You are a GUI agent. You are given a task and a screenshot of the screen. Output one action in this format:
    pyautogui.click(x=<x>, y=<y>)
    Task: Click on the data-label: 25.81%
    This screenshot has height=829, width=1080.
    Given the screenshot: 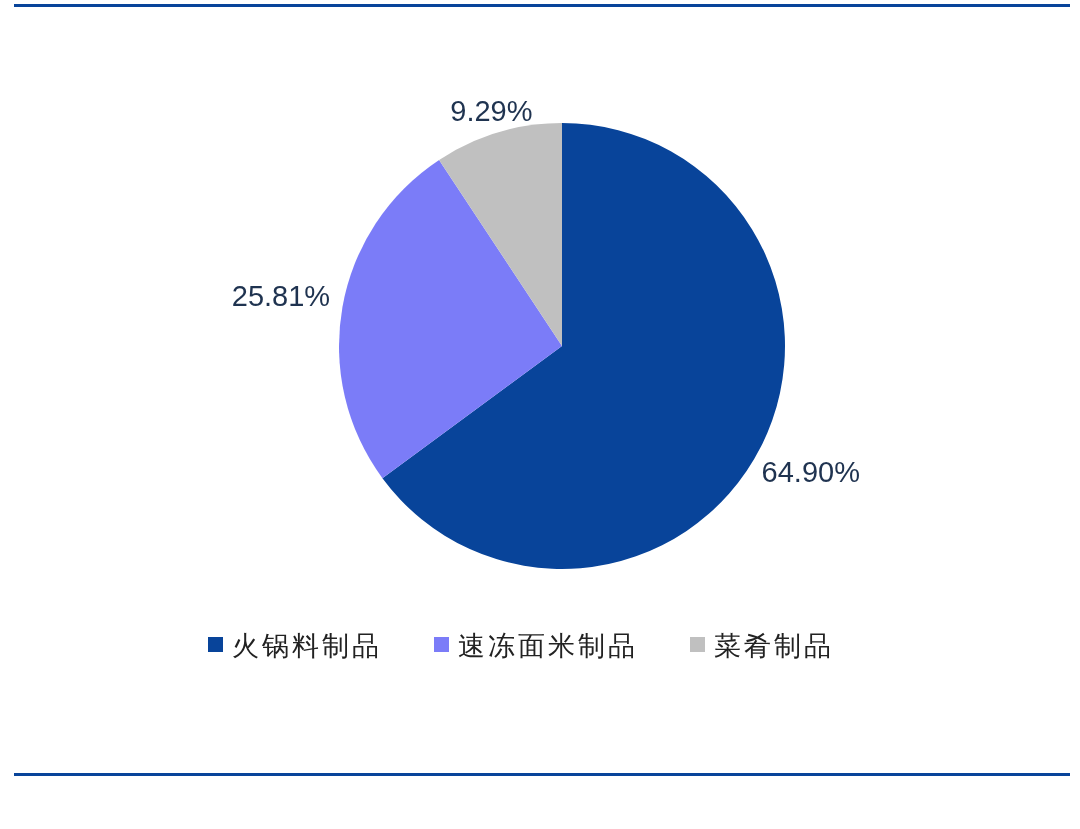 What is the action you would take?
    pyautogui.click(x=281, y=295)
    